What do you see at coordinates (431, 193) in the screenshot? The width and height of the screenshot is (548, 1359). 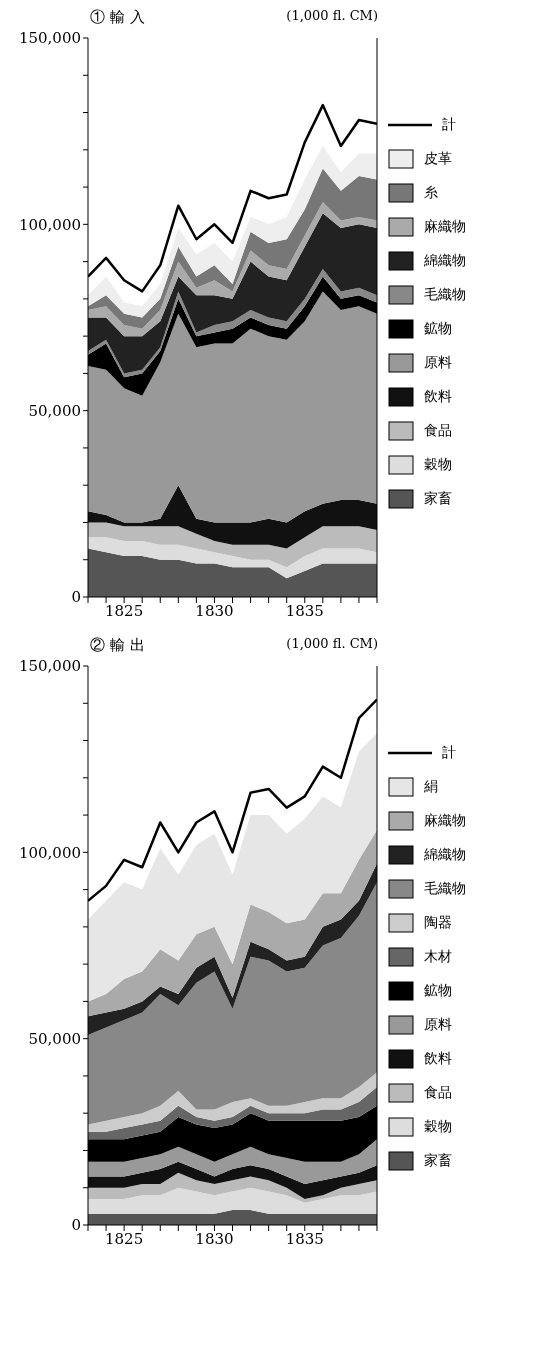 I see `legend-label: 糸` at bounding box center [431, 193].